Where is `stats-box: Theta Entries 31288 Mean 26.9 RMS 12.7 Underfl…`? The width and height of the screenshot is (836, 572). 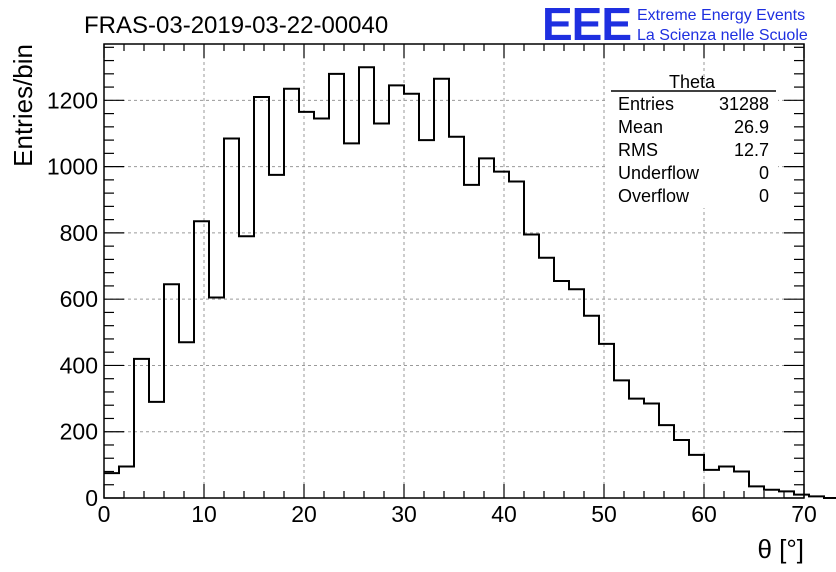 stats-box: Theta Entries 31288 Mean 26.9 RMS 12.7 Underfl… is located at coordinates (692, 140).